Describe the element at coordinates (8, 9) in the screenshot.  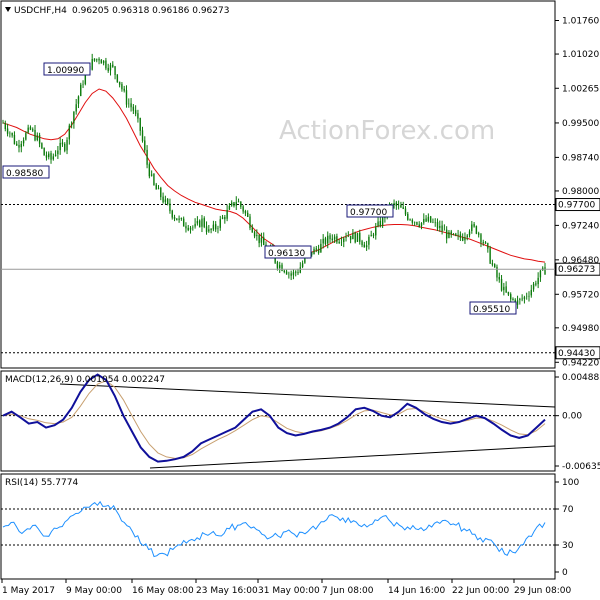
I see `symbol-marker-icon` at that location.